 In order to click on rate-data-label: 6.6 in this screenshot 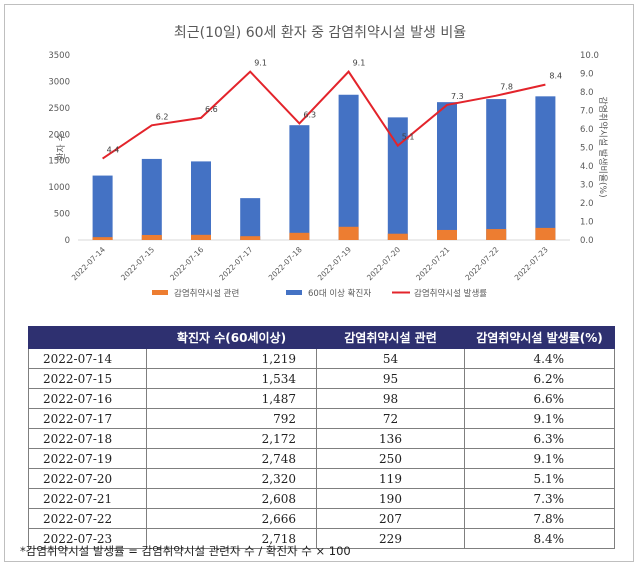, I will do `click(211, 109)`.